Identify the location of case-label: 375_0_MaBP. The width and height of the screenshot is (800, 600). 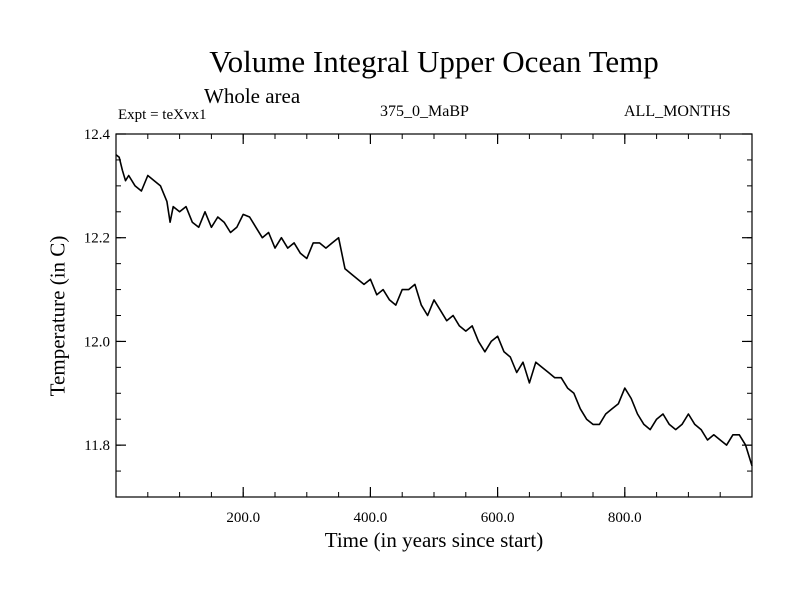
(424, 111).